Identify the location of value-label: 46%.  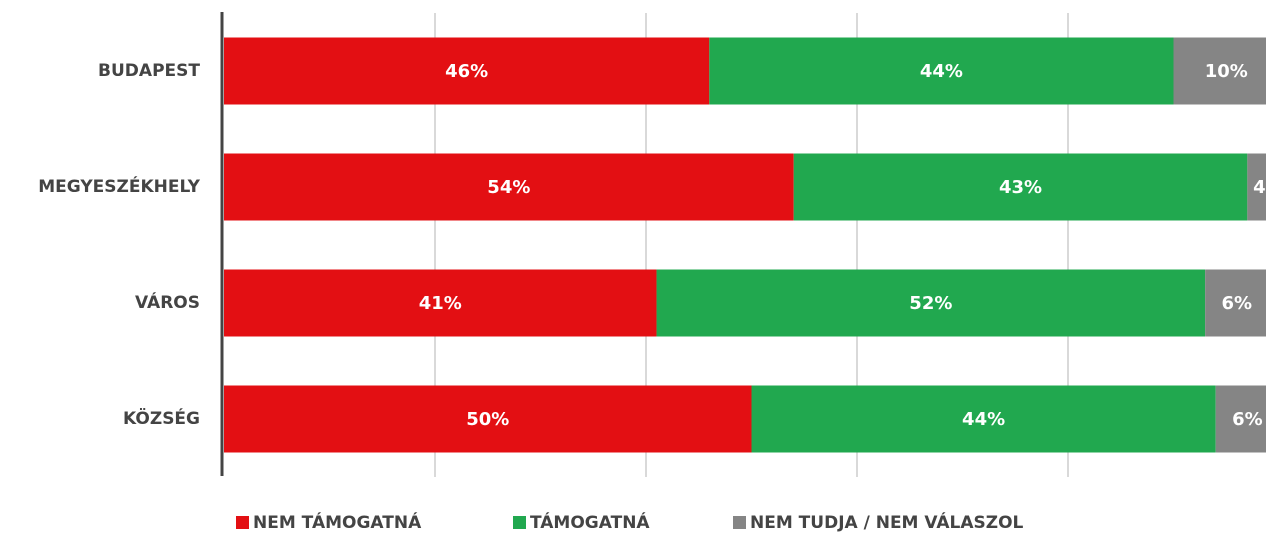
(466, 71).